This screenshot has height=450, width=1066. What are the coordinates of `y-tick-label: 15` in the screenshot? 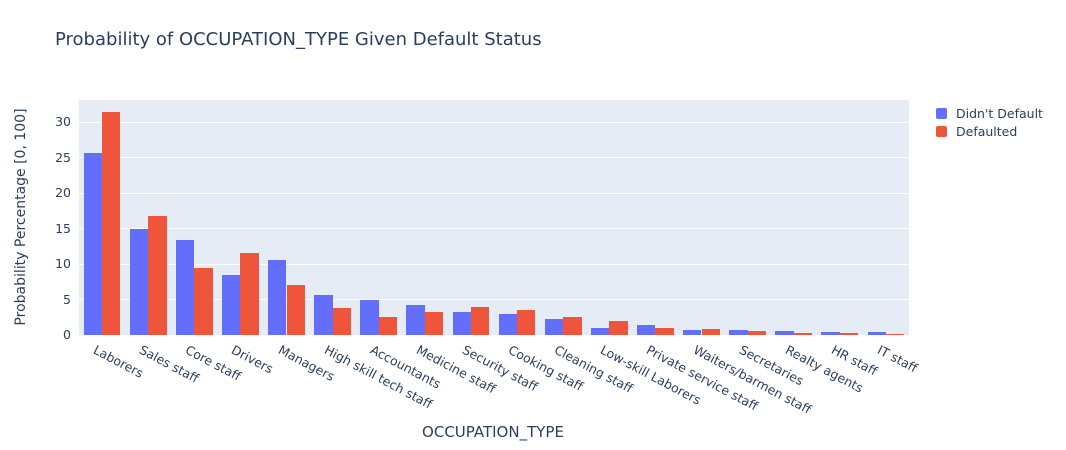 It's located at (63, 228).